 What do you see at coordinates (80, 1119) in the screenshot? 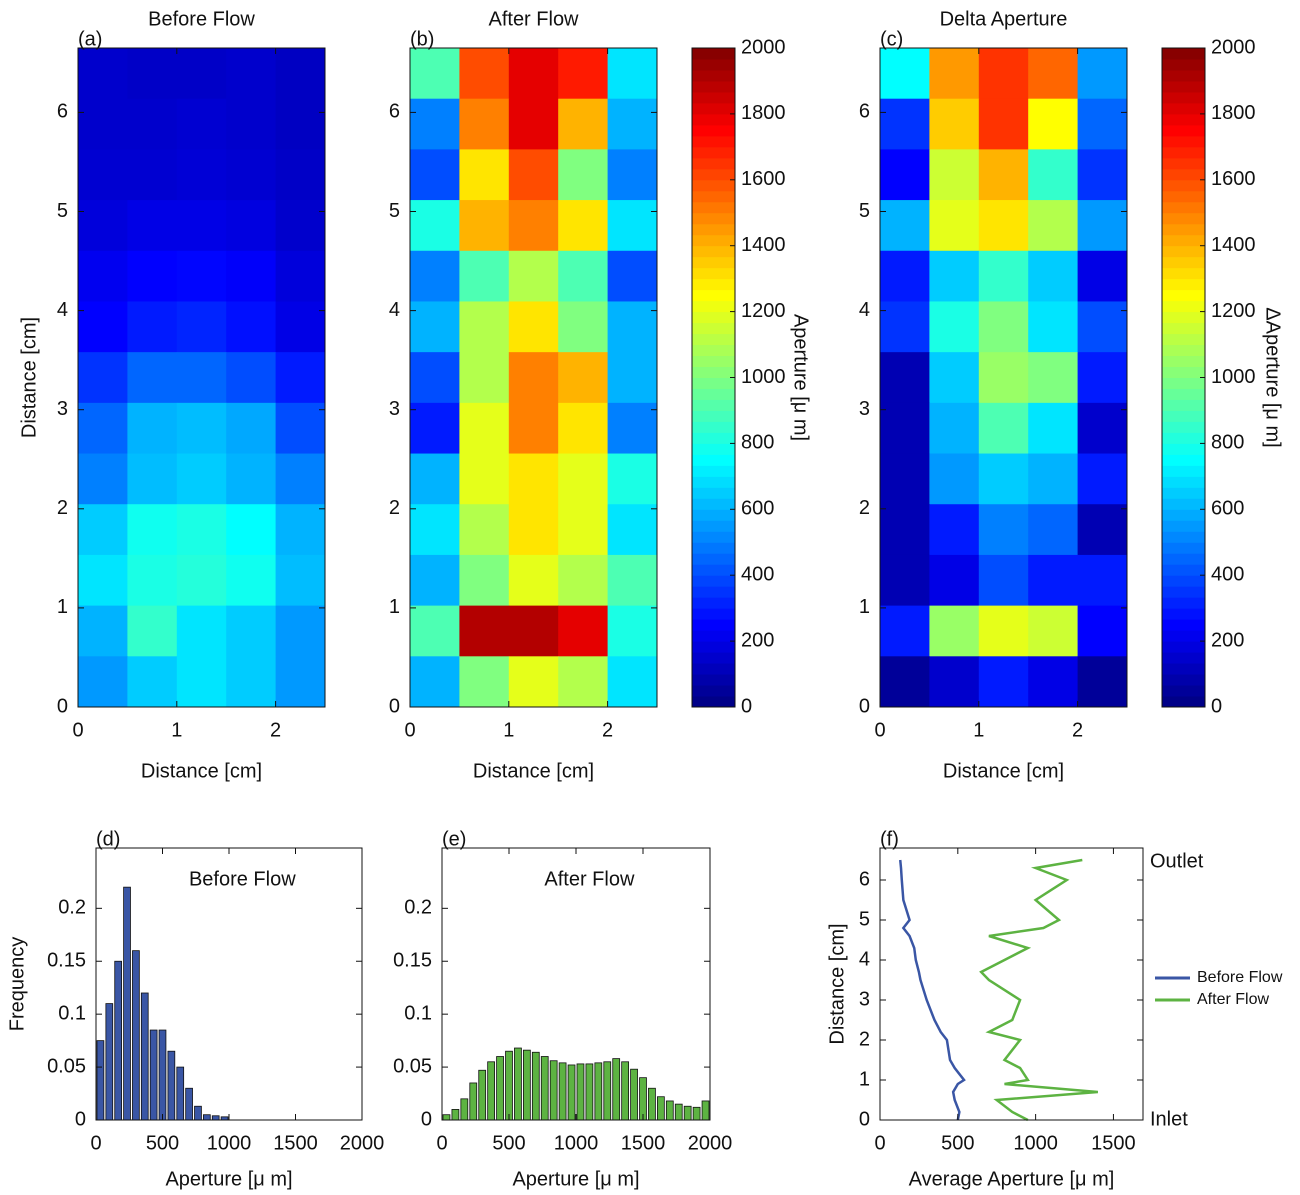
I see `y-tick-label: 0` at bounding box center [80, 1119].